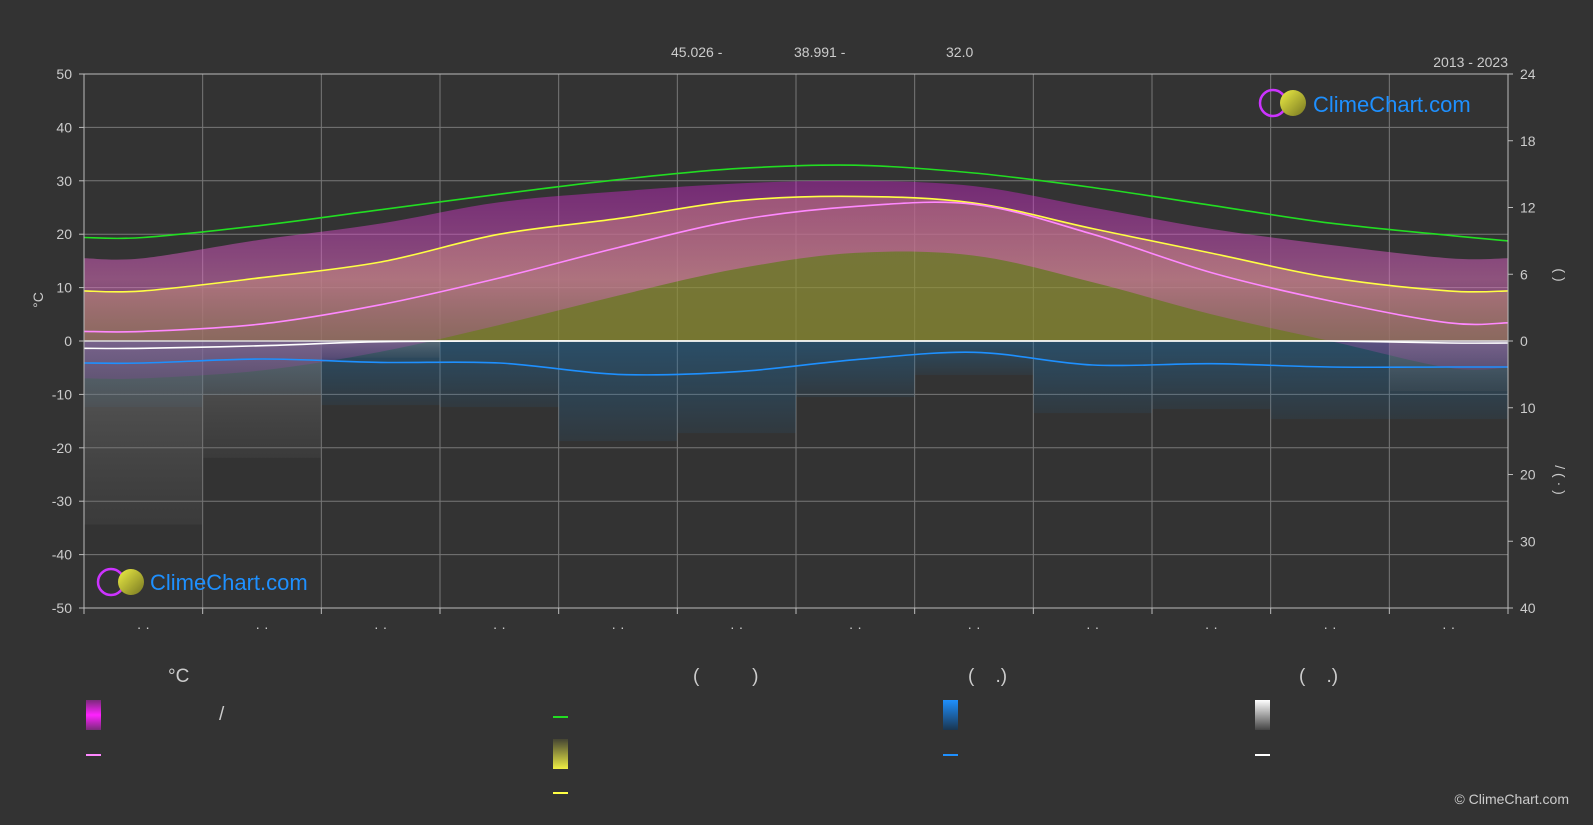  I want to click on temperature-mean-line, so click(796, 267).